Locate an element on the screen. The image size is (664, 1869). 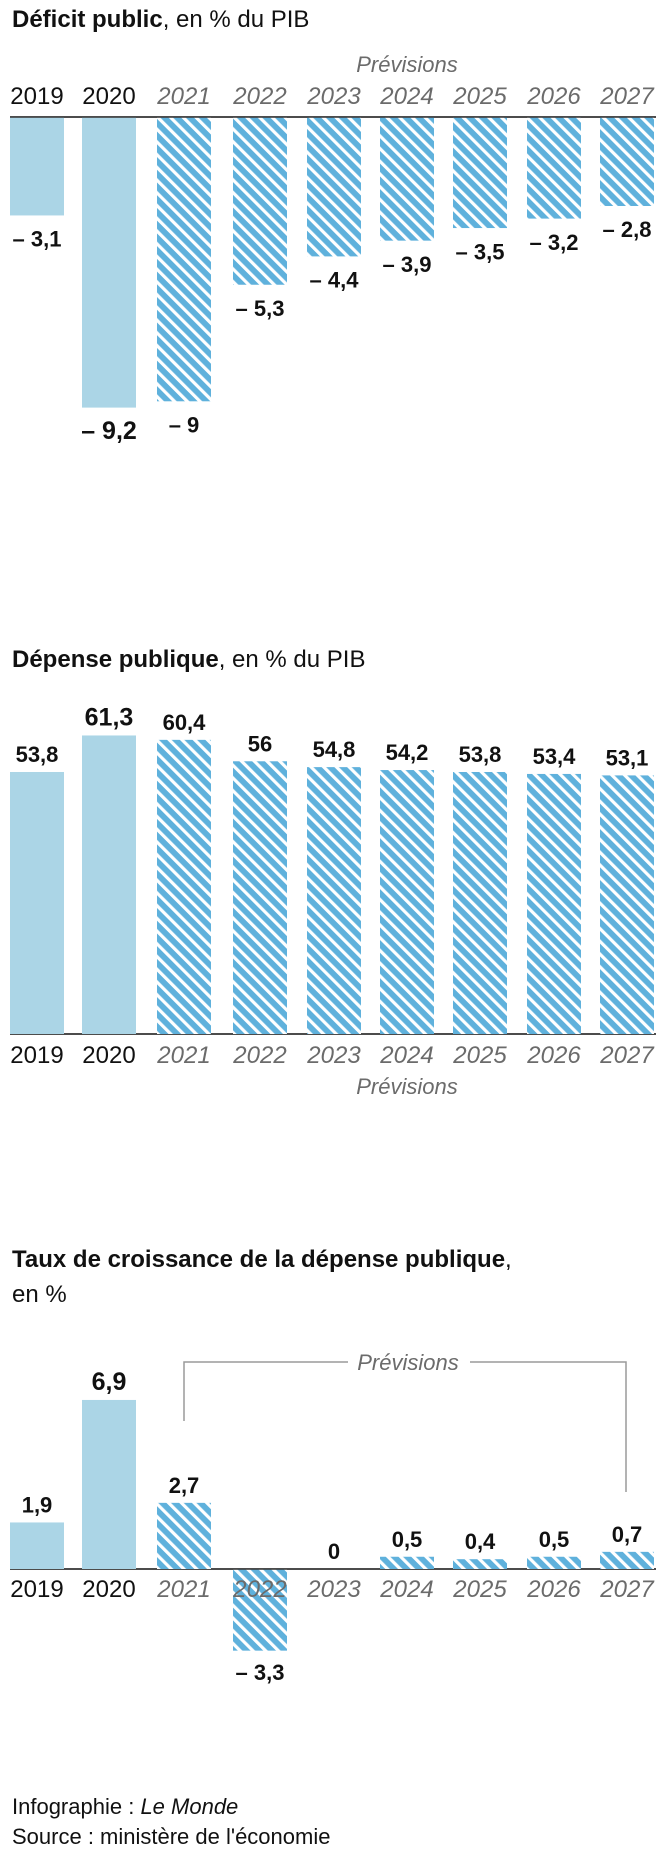
value-label-2020: 61,3 is located at coordinates (109, 717).